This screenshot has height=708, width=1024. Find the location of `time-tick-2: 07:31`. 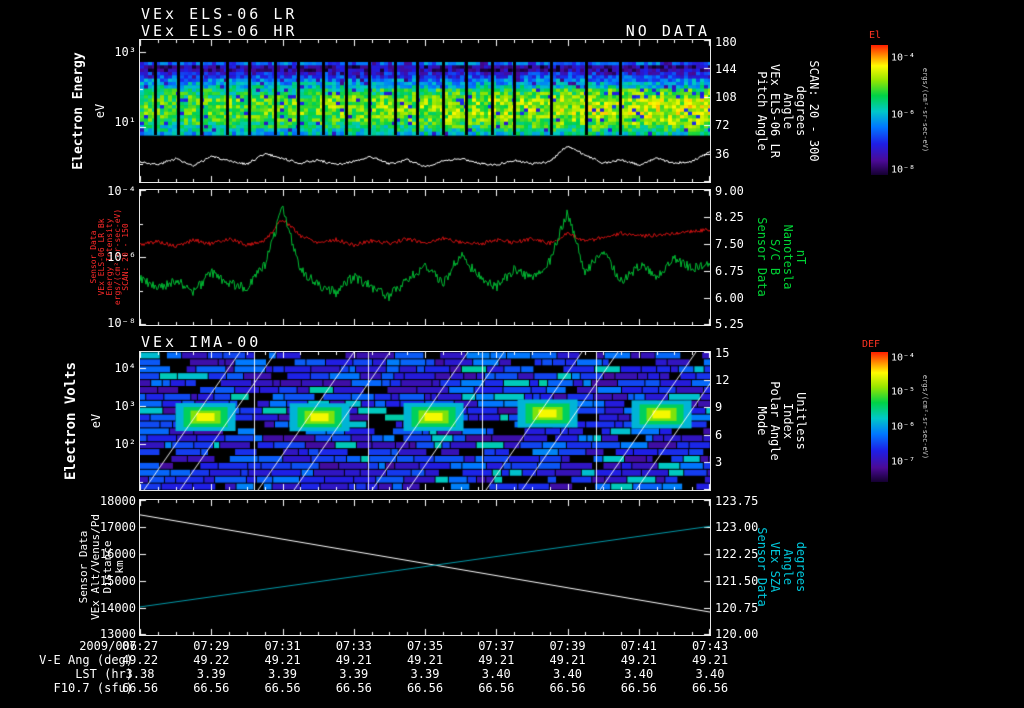

time-tick-2: 07:31 is located at coordinates (282, 646).